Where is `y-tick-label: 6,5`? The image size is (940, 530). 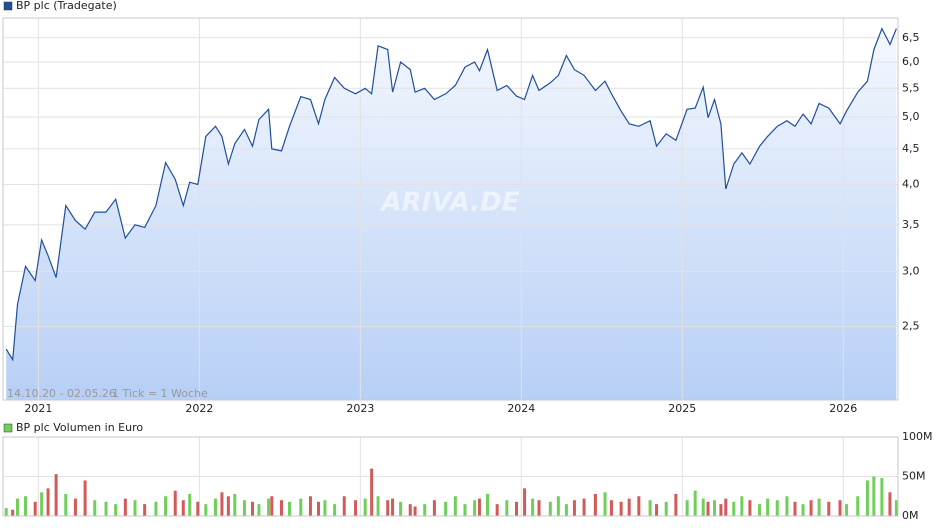
y-tick-label: 6,5 is located at coordinates (911, 37).